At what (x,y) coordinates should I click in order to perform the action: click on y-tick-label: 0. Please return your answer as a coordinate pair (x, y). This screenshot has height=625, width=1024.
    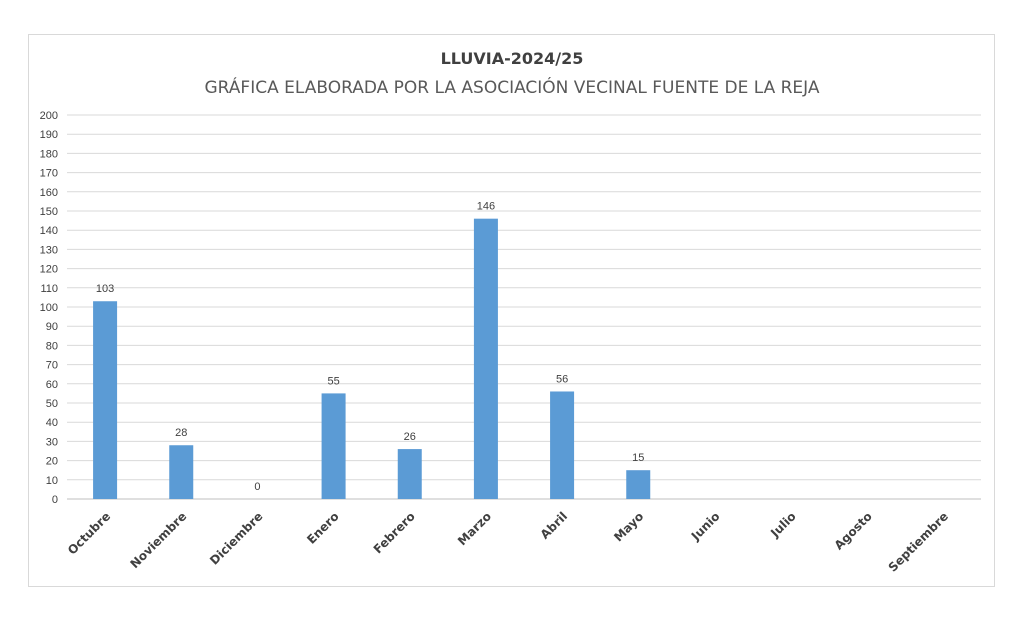
    Looking at the image, I should click on (55, 500).